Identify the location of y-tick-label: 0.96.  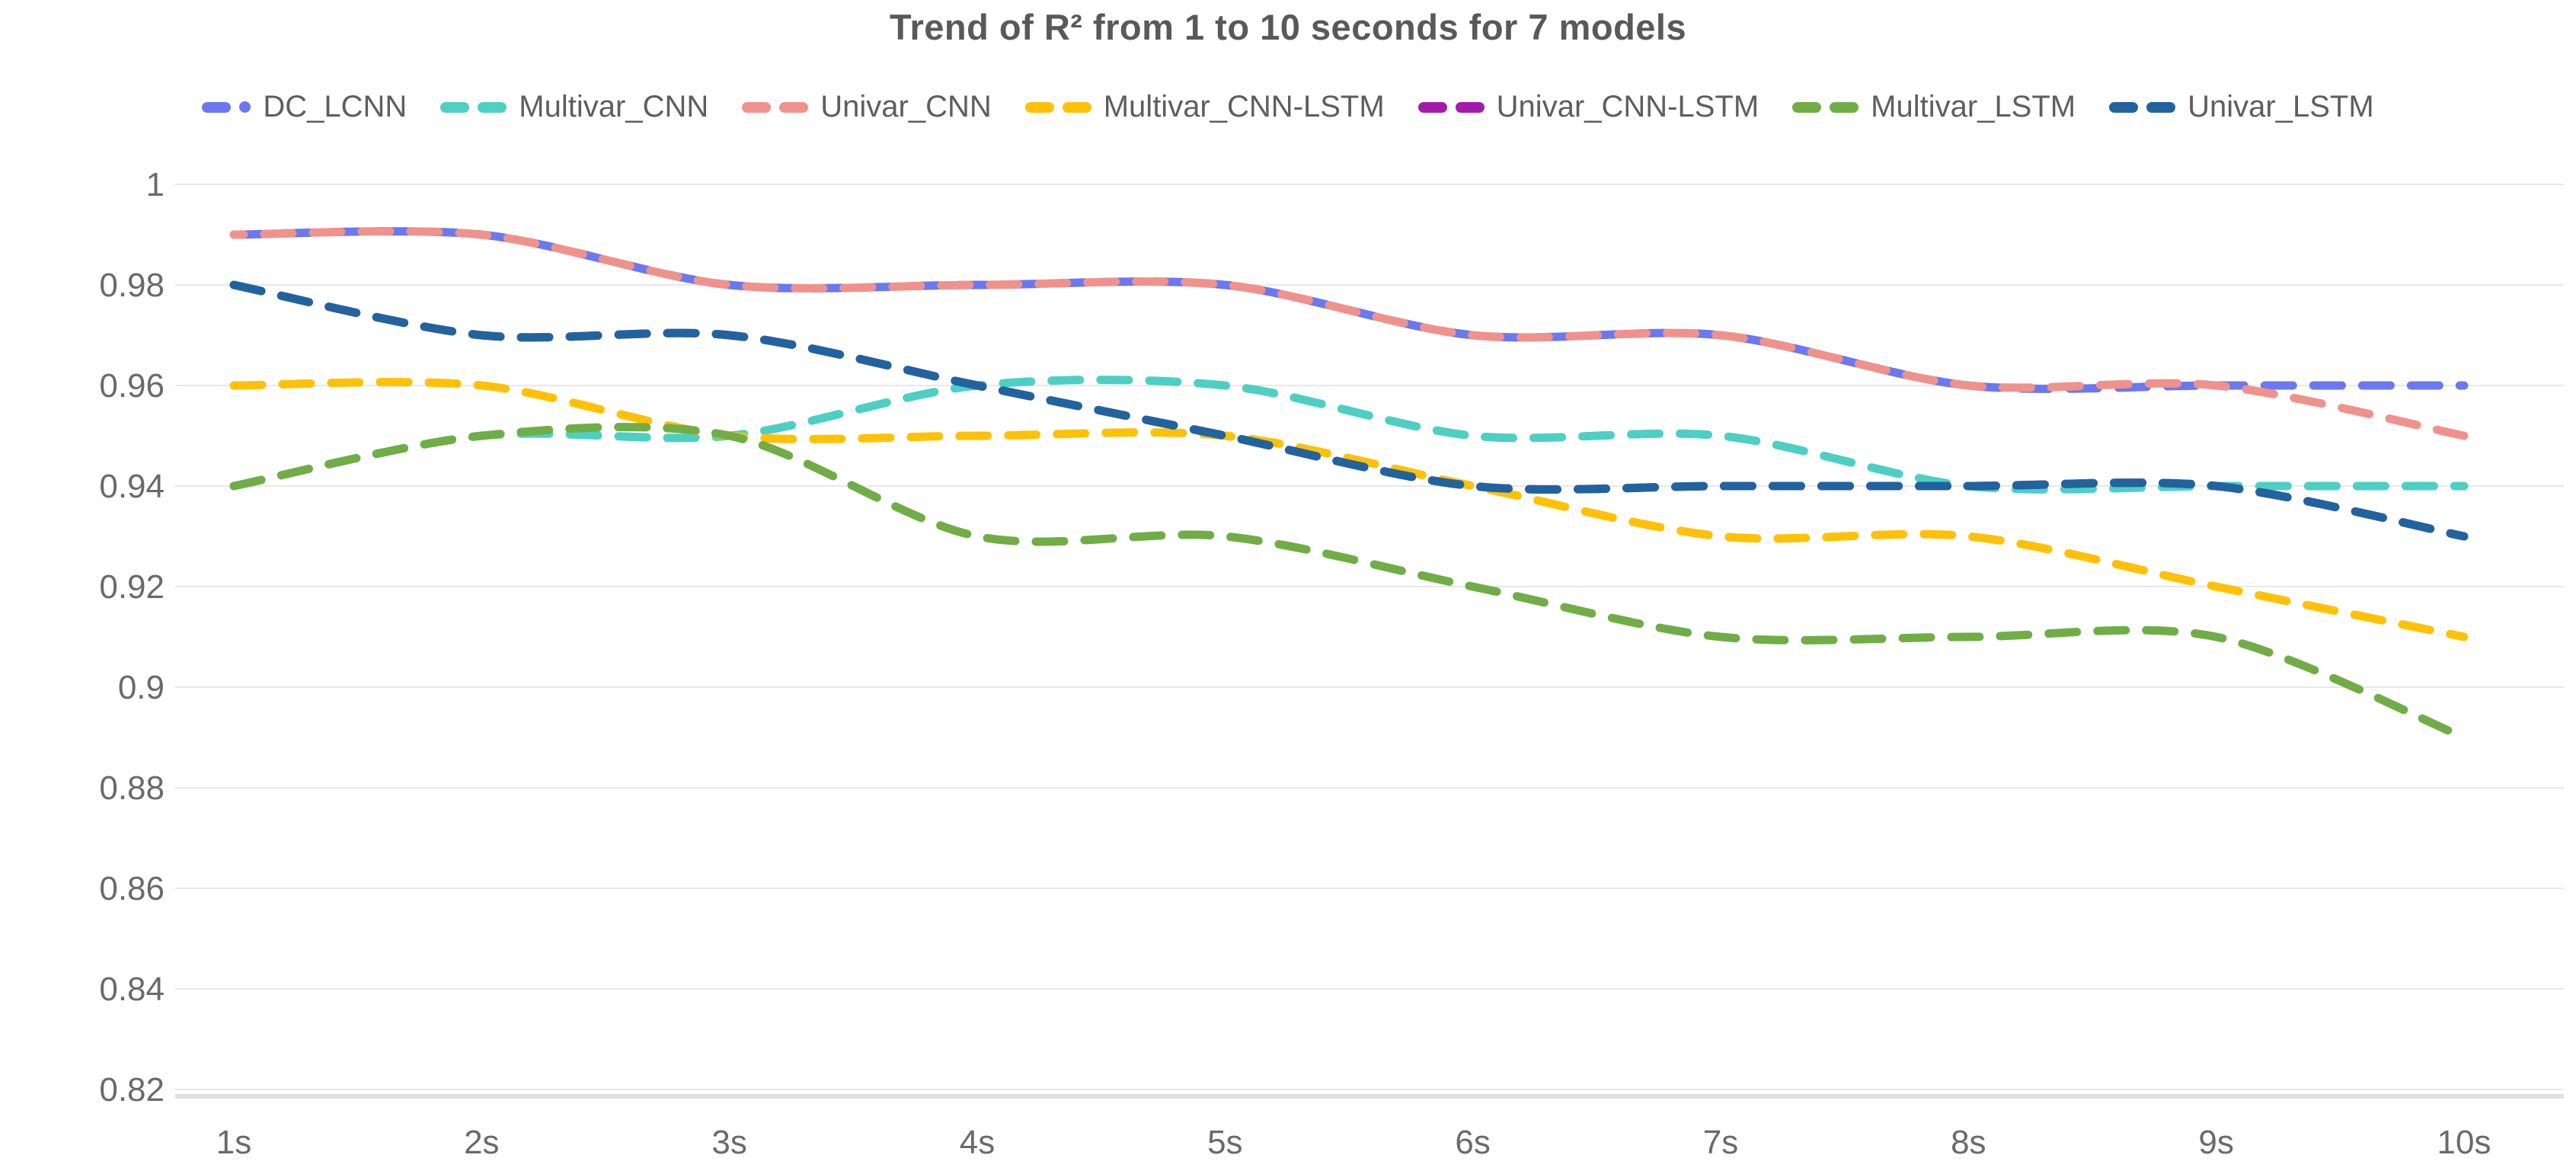
(132, 386).